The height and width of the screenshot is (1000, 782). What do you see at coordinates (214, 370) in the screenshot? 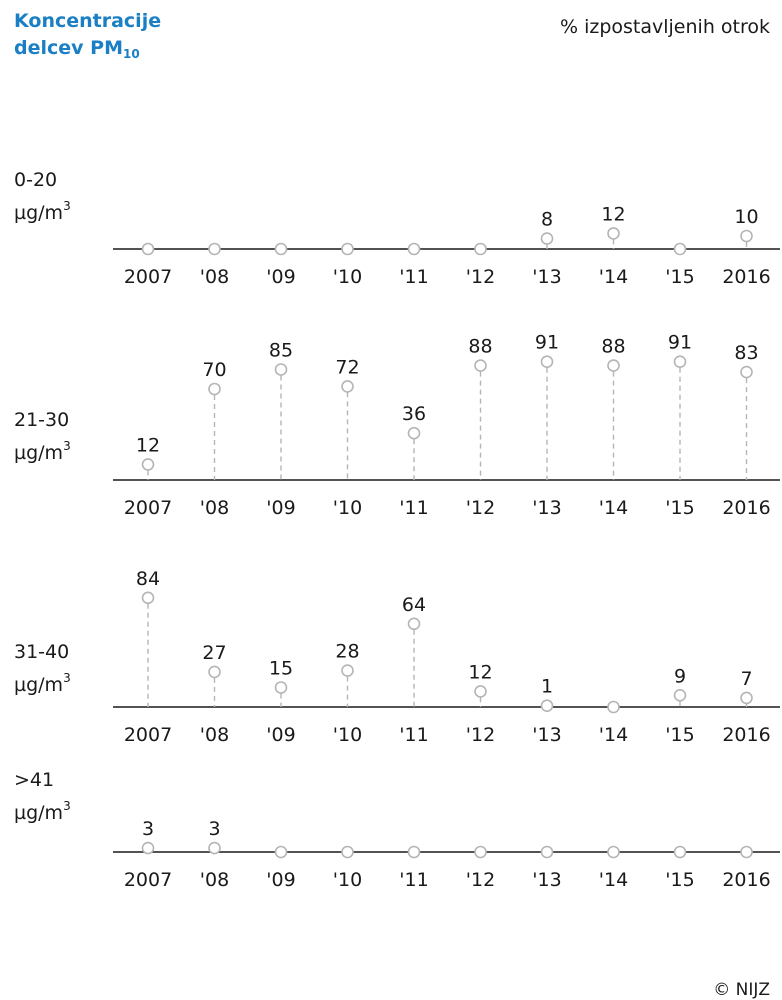
I see `data-label: 70` at bounding box center [214, 370].